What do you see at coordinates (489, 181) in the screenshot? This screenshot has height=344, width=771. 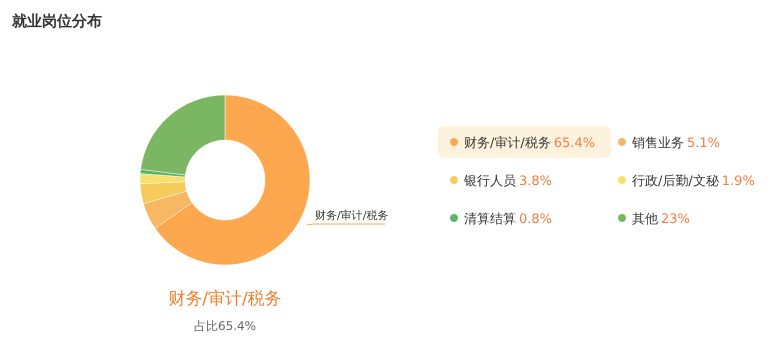 I see `legend-label: 银行人员` at bounding box center [489, 181].